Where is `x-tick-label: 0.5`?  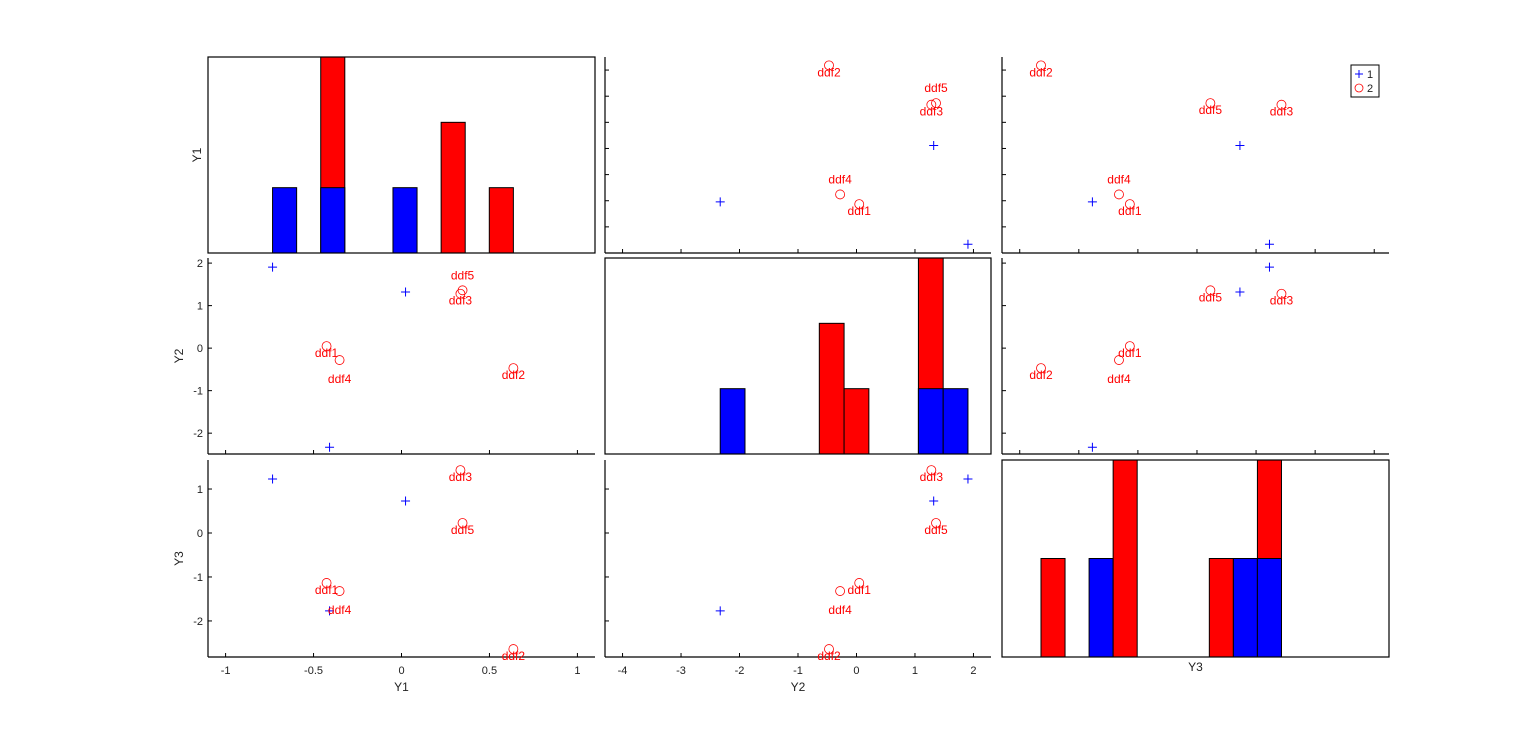
x-tick-label: 0.5 is located at coordinates (489, 671).